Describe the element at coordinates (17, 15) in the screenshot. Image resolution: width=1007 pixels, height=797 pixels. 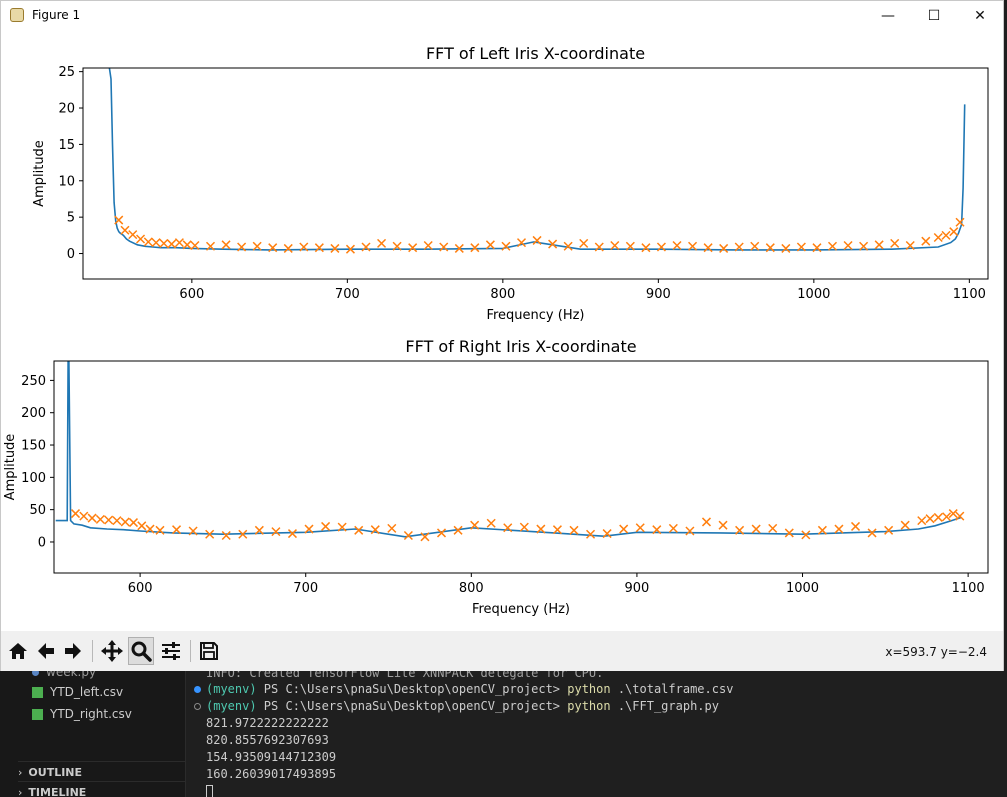
I see `matplotlib-icon` at that location.